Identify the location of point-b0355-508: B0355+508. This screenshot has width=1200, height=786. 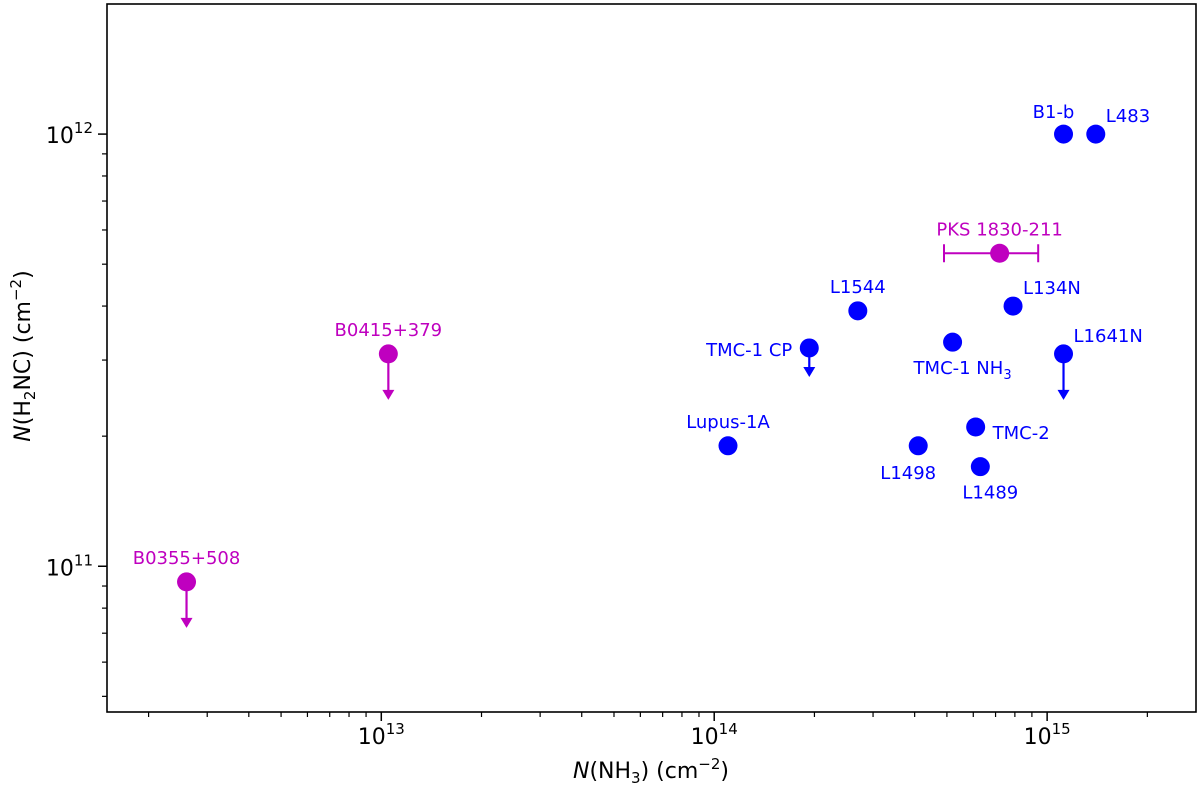
(187, 588).